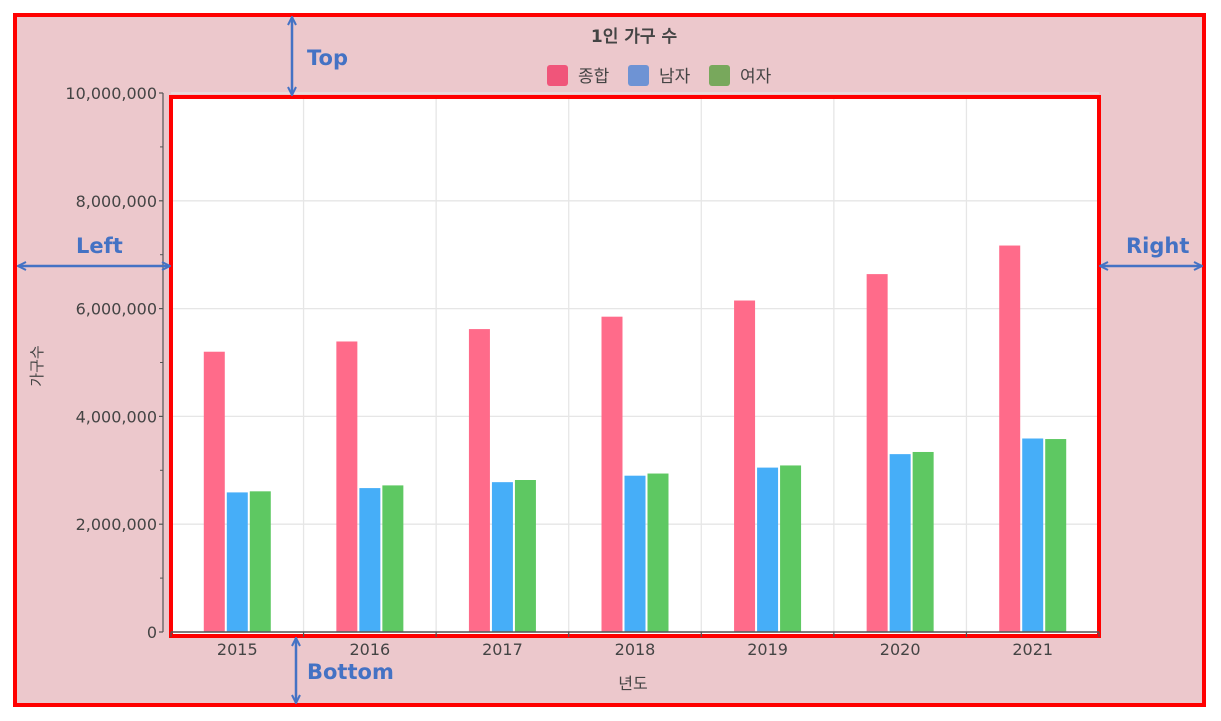  What do you see at coordinates (116, 201) in the screenshot?
I see `y-tick-label: 8,000,000` at bounding box center [116, 201].